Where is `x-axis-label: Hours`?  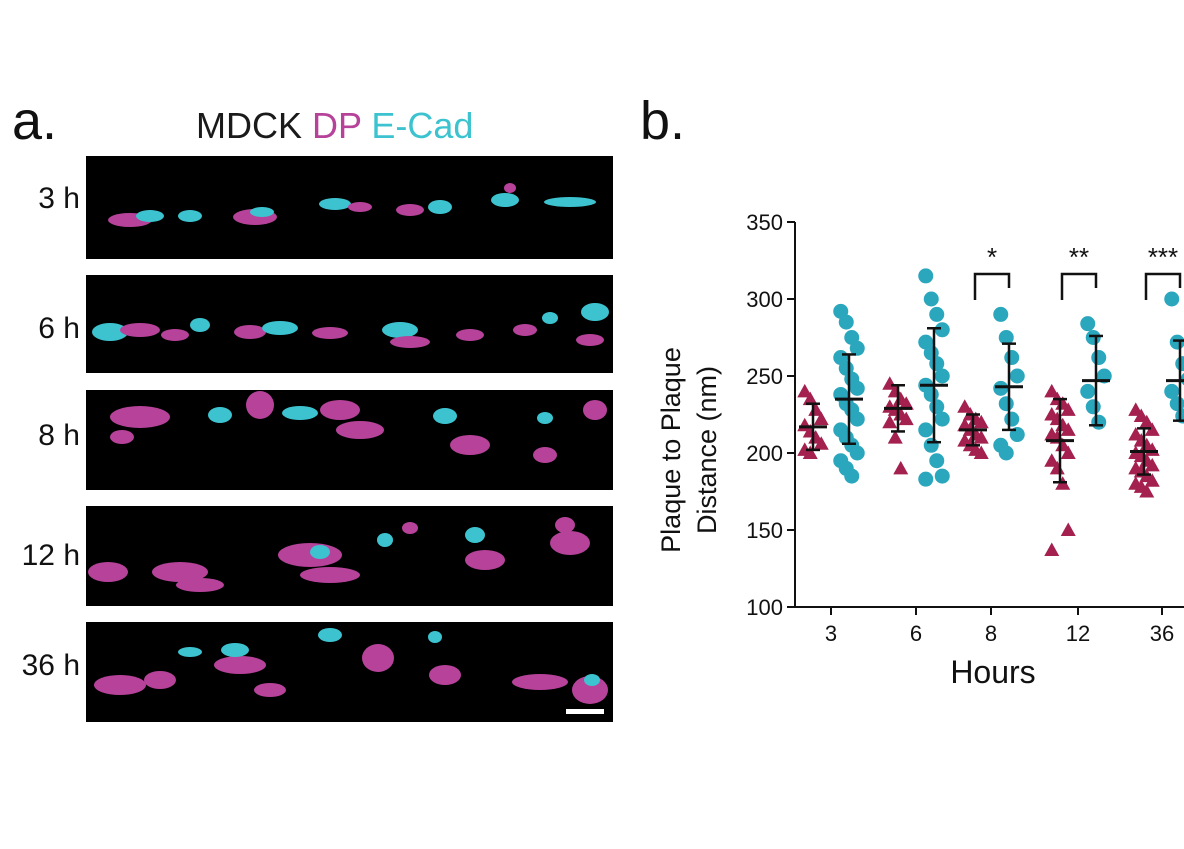
x-axis-label: Hours is located at coordinates (992, 672).